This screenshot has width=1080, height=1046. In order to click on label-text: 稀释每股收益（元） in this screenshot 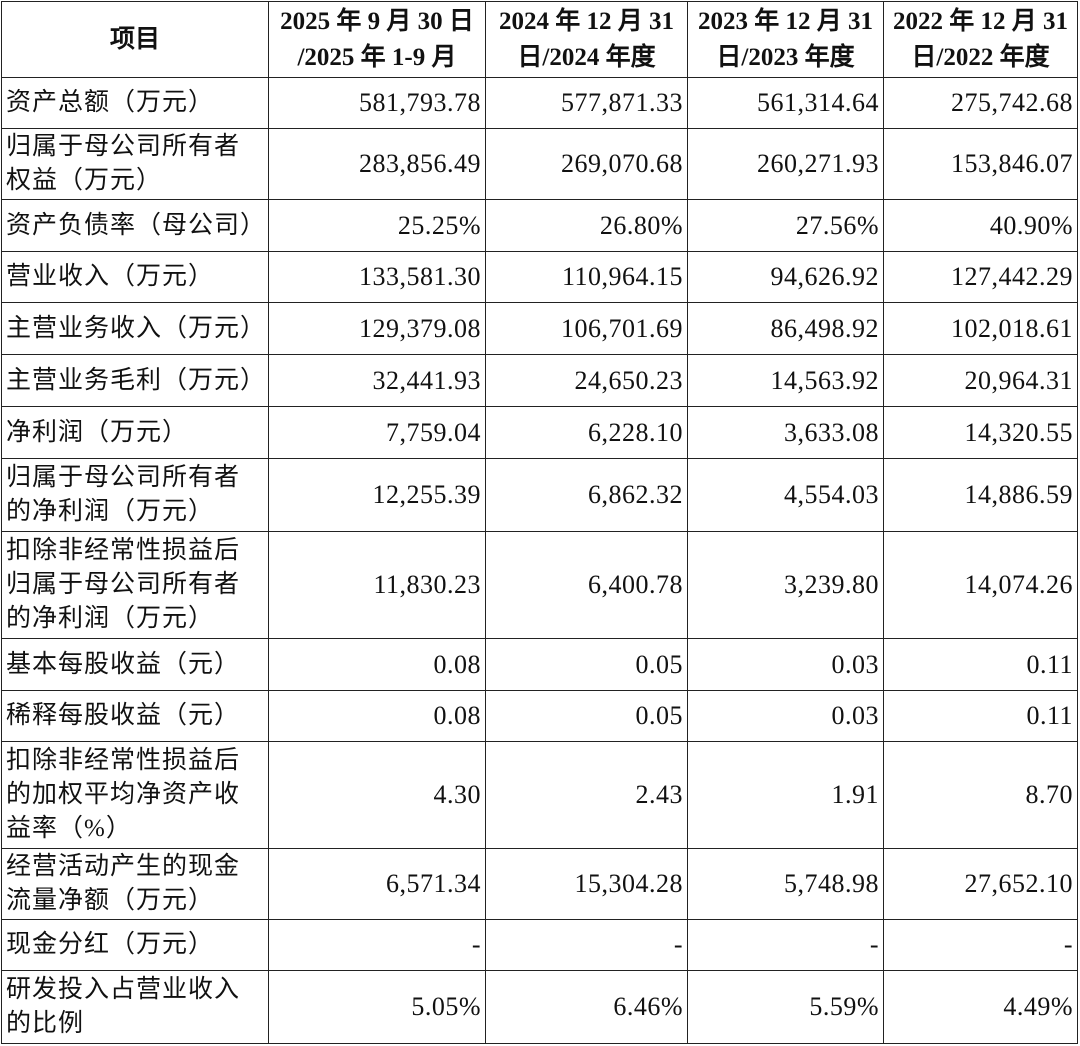, I will do `click(123, 715)`.